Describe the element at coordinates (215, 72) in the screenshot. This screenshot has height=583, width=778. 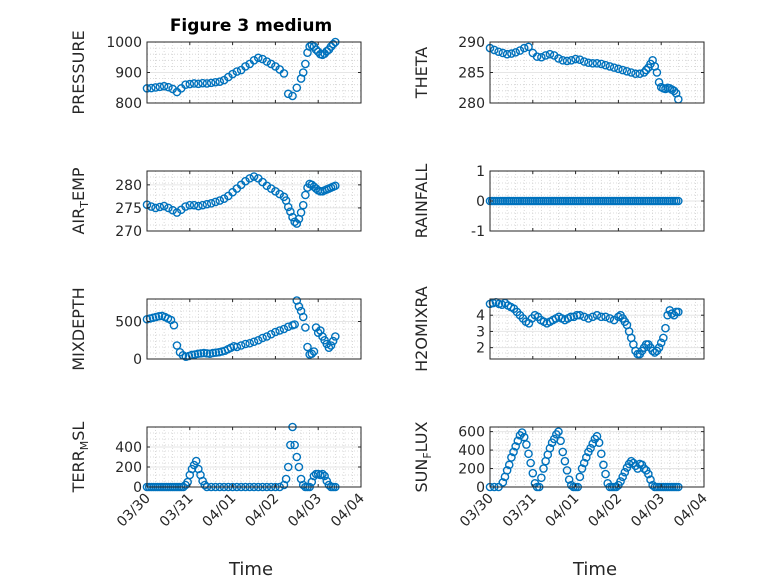
I see `subplot-pressure: 800 900 1000 PRESSURE` at that location.